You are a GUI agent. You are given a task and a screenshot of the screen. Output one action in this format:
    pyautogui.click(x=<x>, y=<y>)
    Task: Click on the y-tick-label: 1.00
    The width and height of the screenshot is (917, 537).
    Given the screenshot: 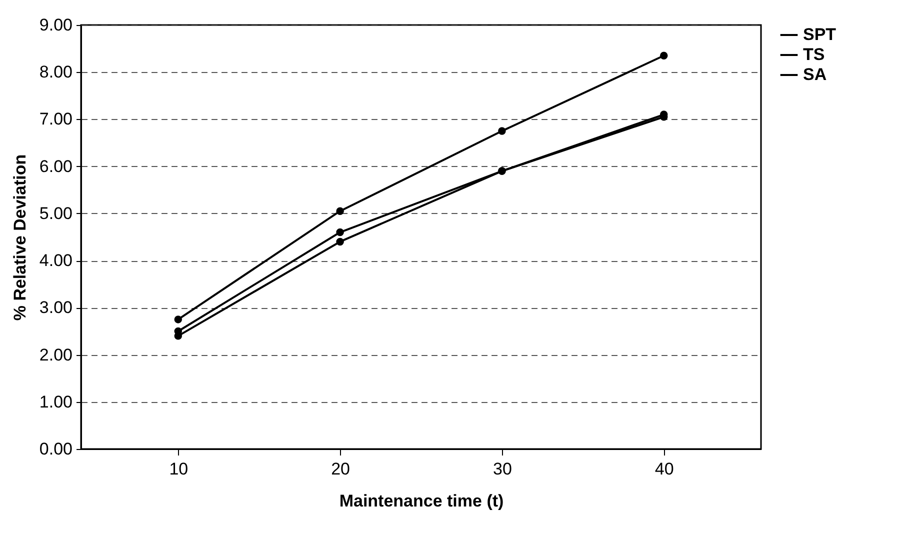 What is the action you would take?
    pyautogui.click(x=55, y=402)
    